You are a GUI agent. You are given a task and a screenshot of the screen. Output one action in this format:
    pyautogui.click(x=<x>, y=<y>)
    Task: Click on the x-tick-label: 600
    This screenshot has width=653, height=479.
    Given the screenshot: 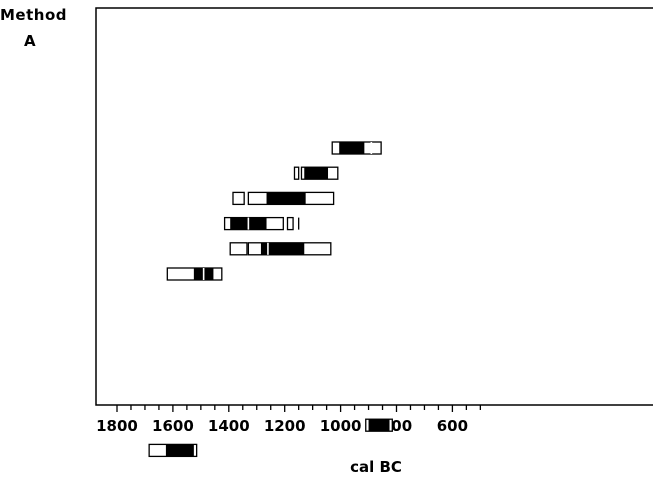 What is the action you would take?
    pyautogui.click(x=452, y=426)
    